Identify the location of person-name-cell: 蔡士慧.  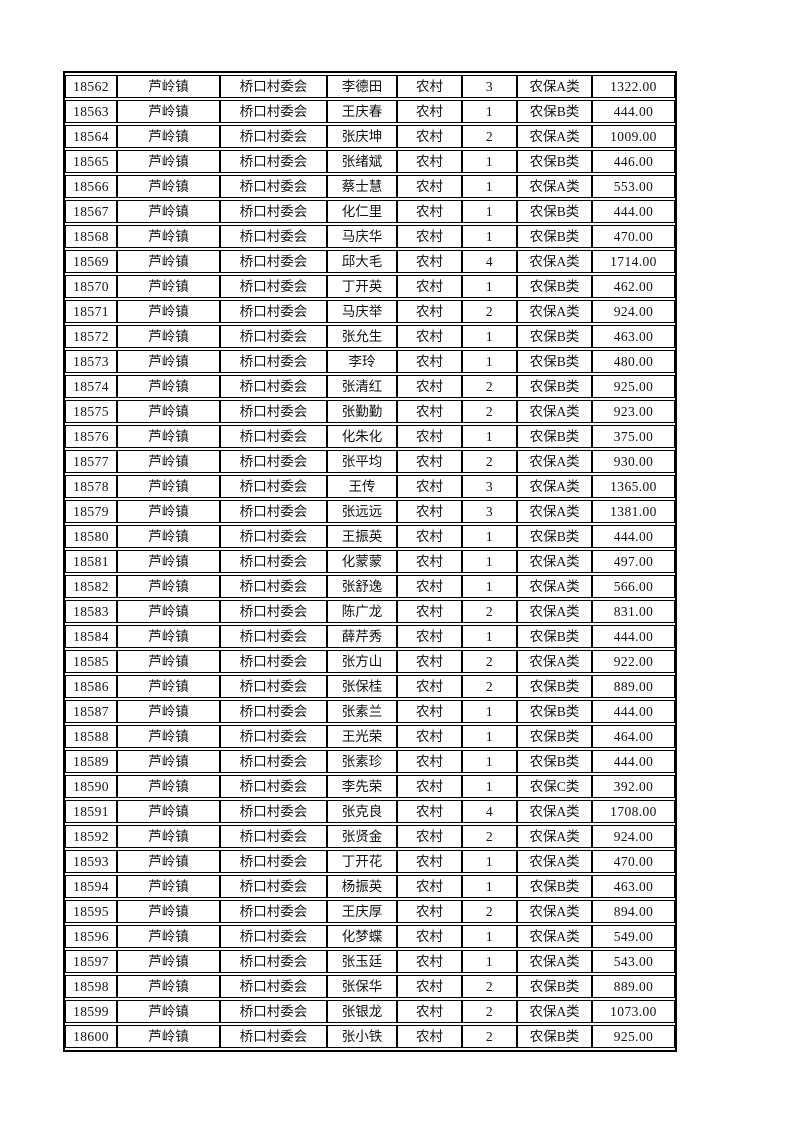
(362, 186).